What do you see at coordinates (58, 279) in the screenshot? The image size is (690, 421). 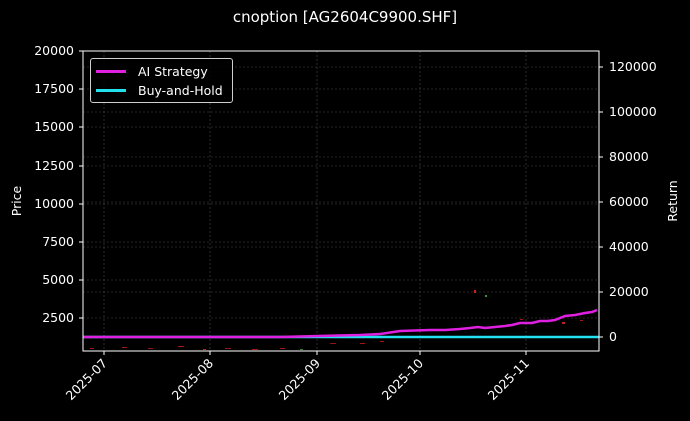 I see `left-tick-label: 5000` at bounding box center [58, 279].